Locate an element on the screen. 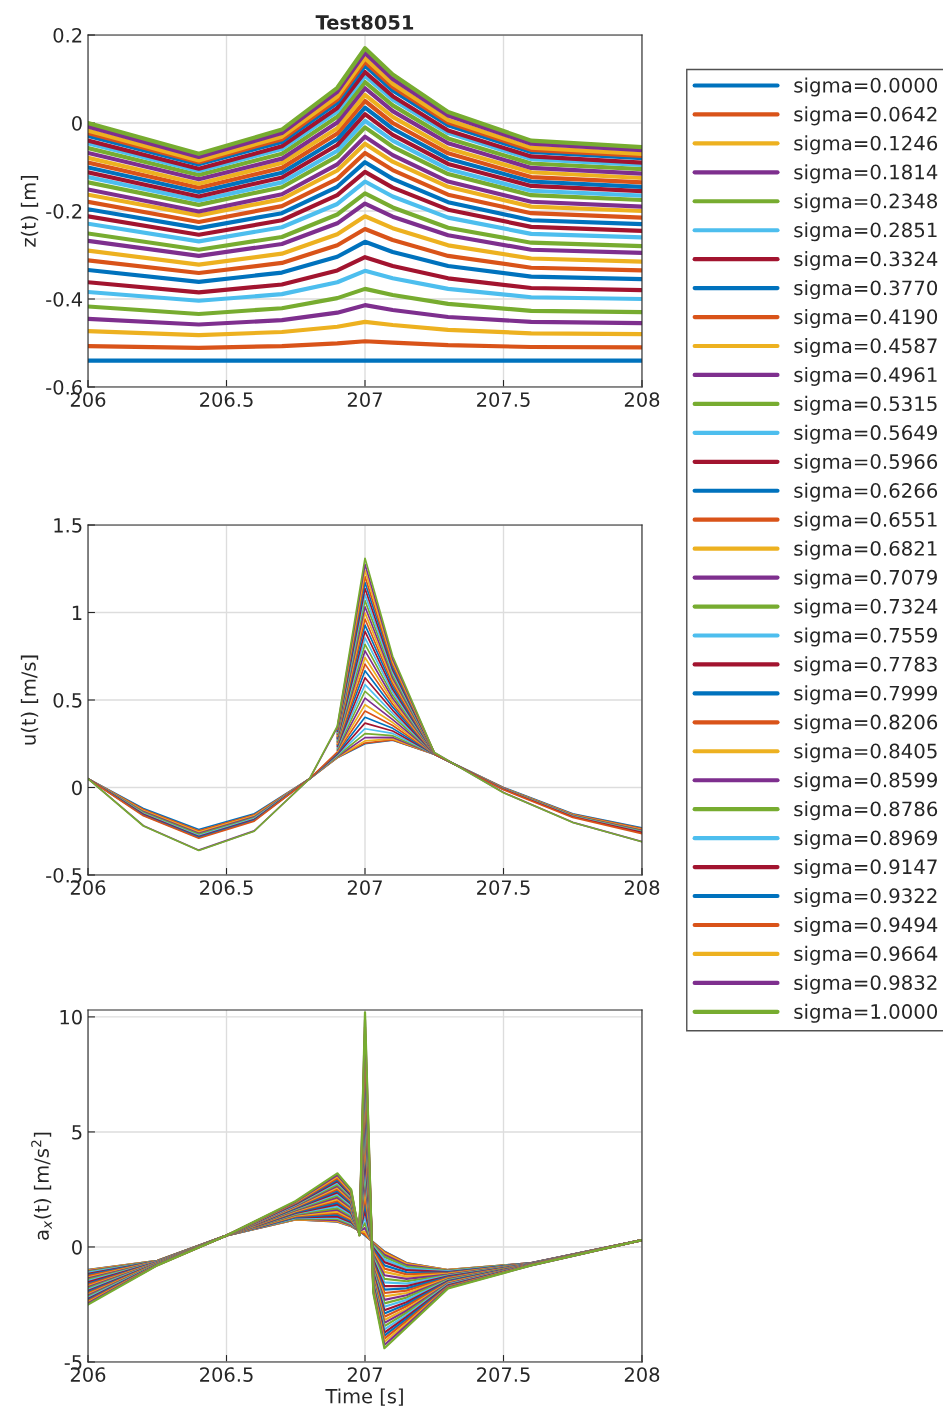  legend-label: sigma=0.9322 is located at coordinates (865, 897).